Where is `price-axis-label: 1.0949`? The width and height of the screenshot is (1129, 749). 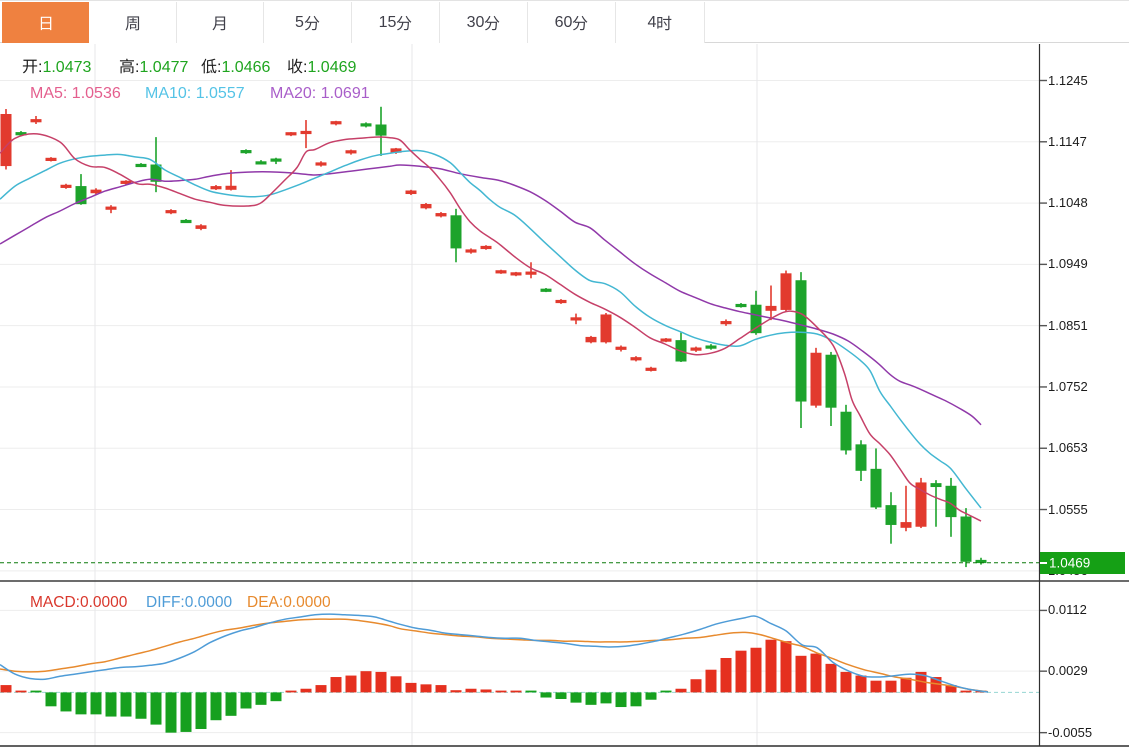 price-axis-label: 1.0949 is located at coordinates (1068, 264).